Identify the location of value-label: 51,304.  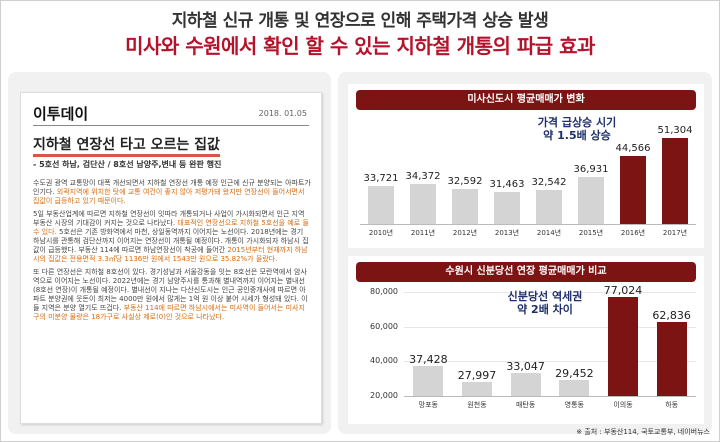
(675, 130).